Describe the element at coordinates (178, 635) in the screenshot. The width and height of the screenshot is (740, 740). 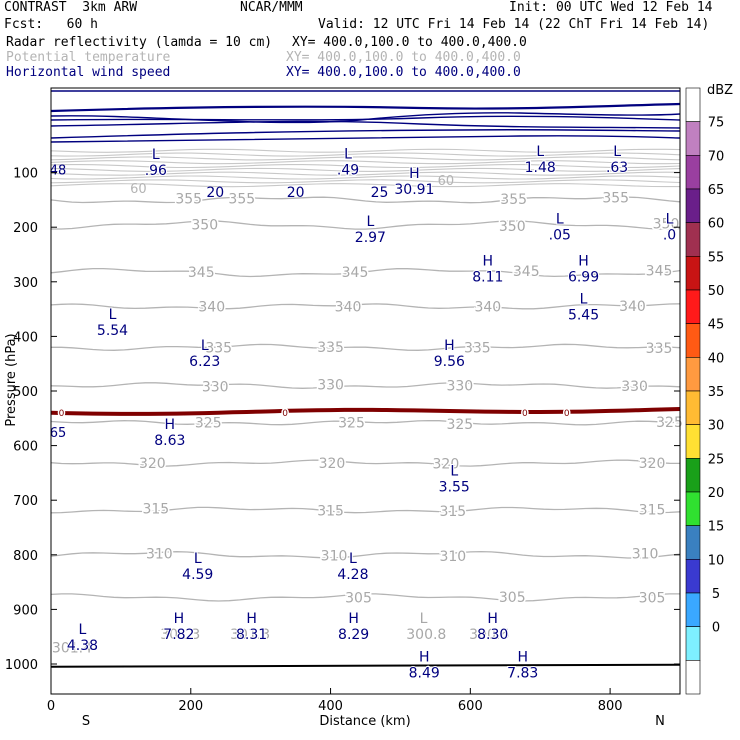
I see `extremum-value: 7.82` at that location.